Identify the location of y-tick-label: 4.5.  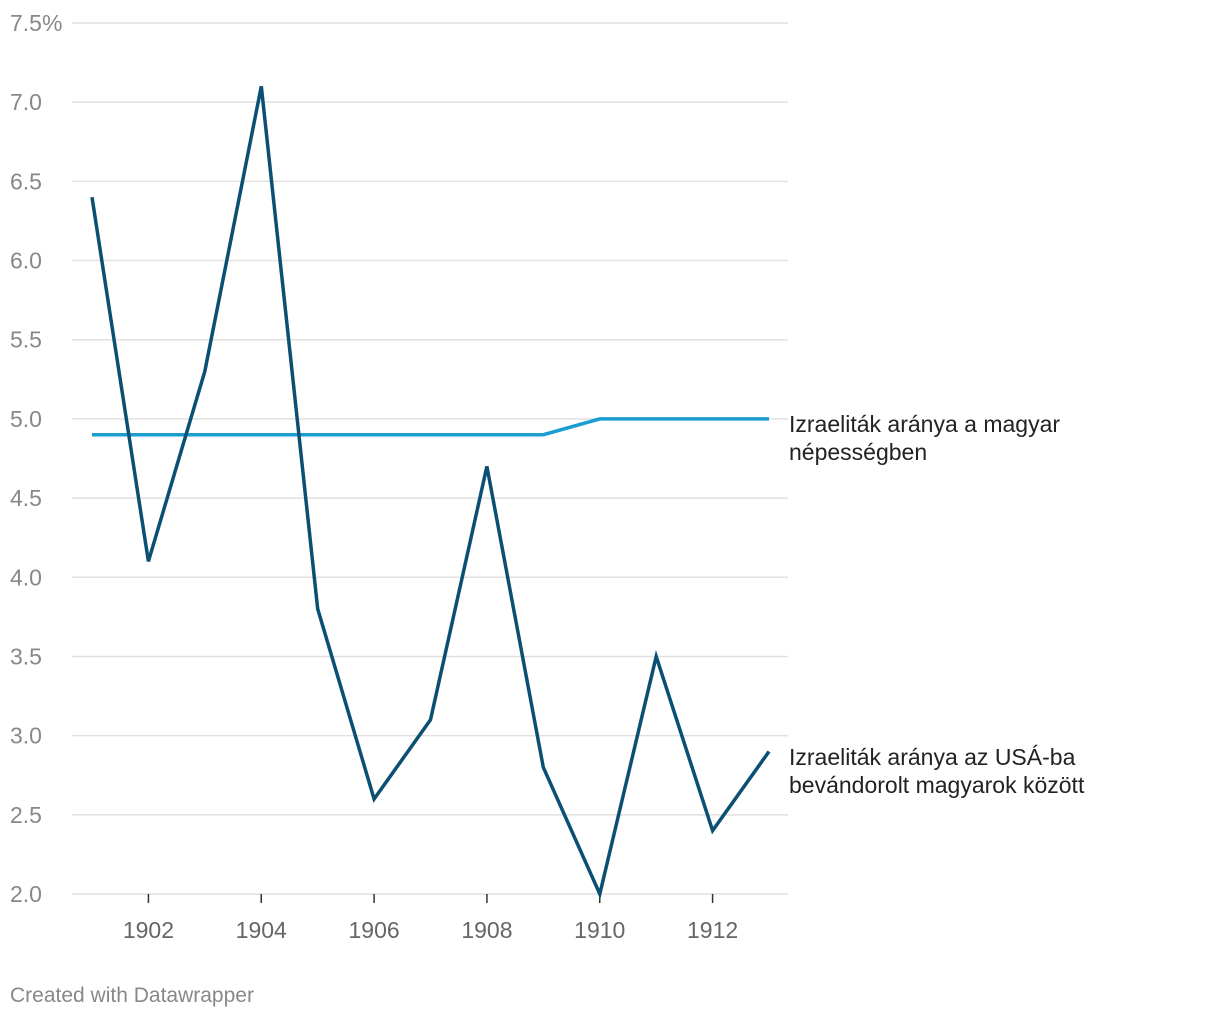
(26, 498).